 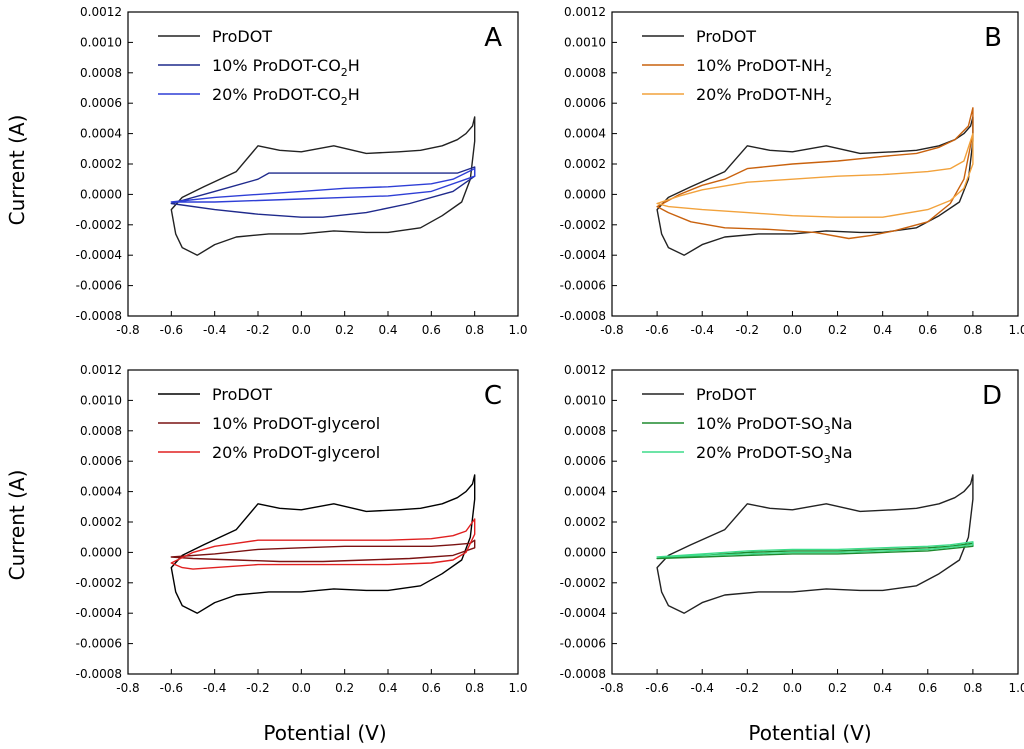 I want to click on legend-label-main: 10% ProDOT-glycerol, so click(x=296, y=423).